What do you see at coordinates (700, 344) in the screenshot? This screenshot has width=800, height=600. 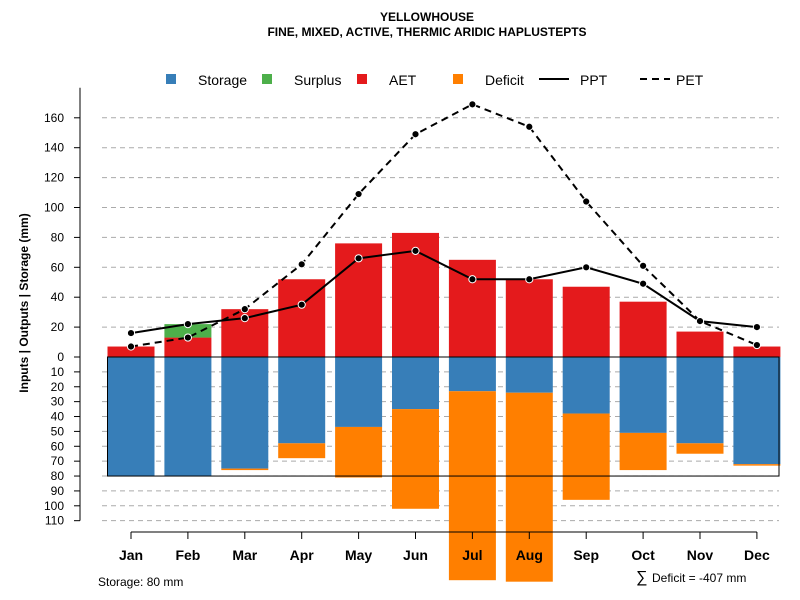 I see `bar-aet-nov` at bounding box center [700, 344].